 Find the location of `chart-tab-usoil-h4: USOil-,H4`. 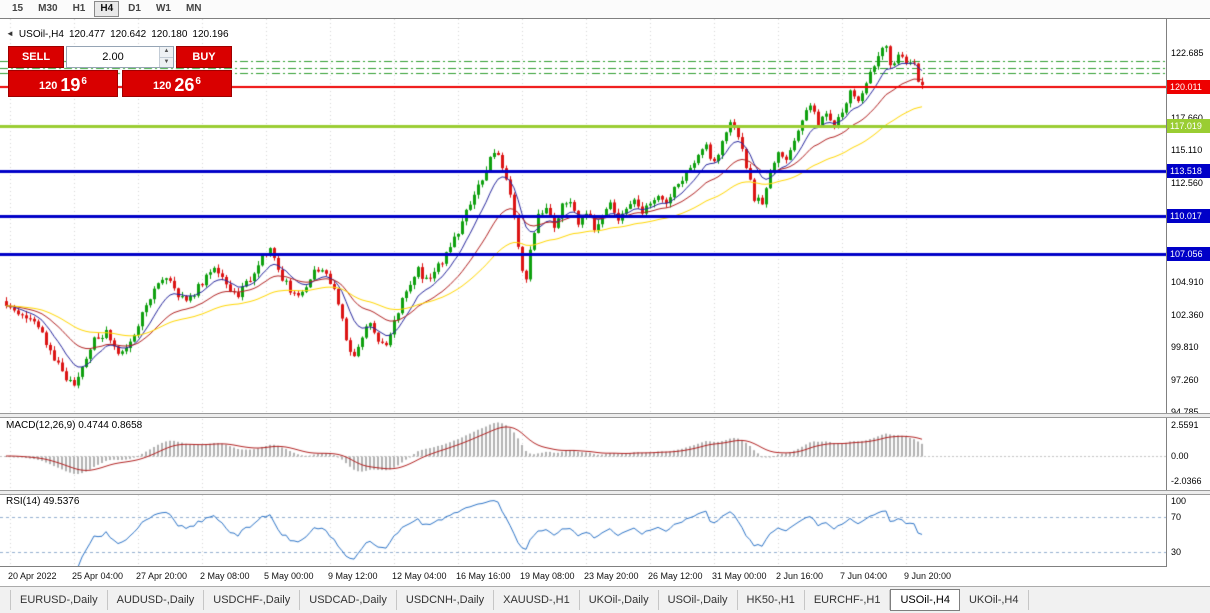

chart-tab-usoil-h4: USOil-,H4 is located at coordinates (925, 600).